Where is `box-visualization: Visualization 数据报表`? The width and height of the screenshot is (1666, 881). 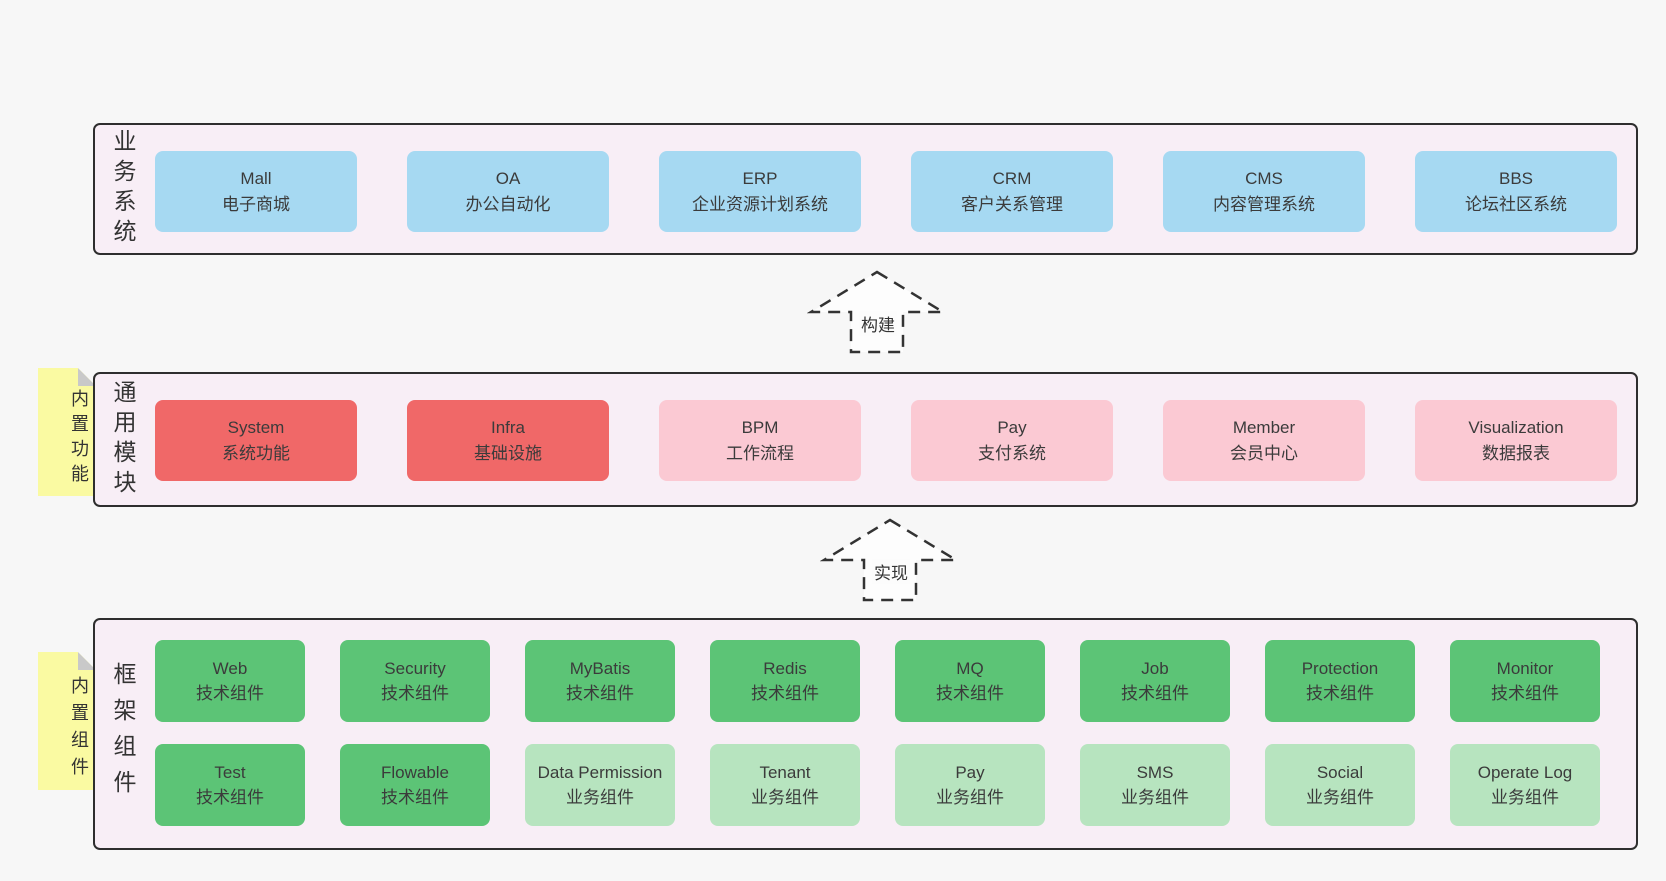 box-visualization: Visualization 数据报表 is located at coordinates (1516, 440).